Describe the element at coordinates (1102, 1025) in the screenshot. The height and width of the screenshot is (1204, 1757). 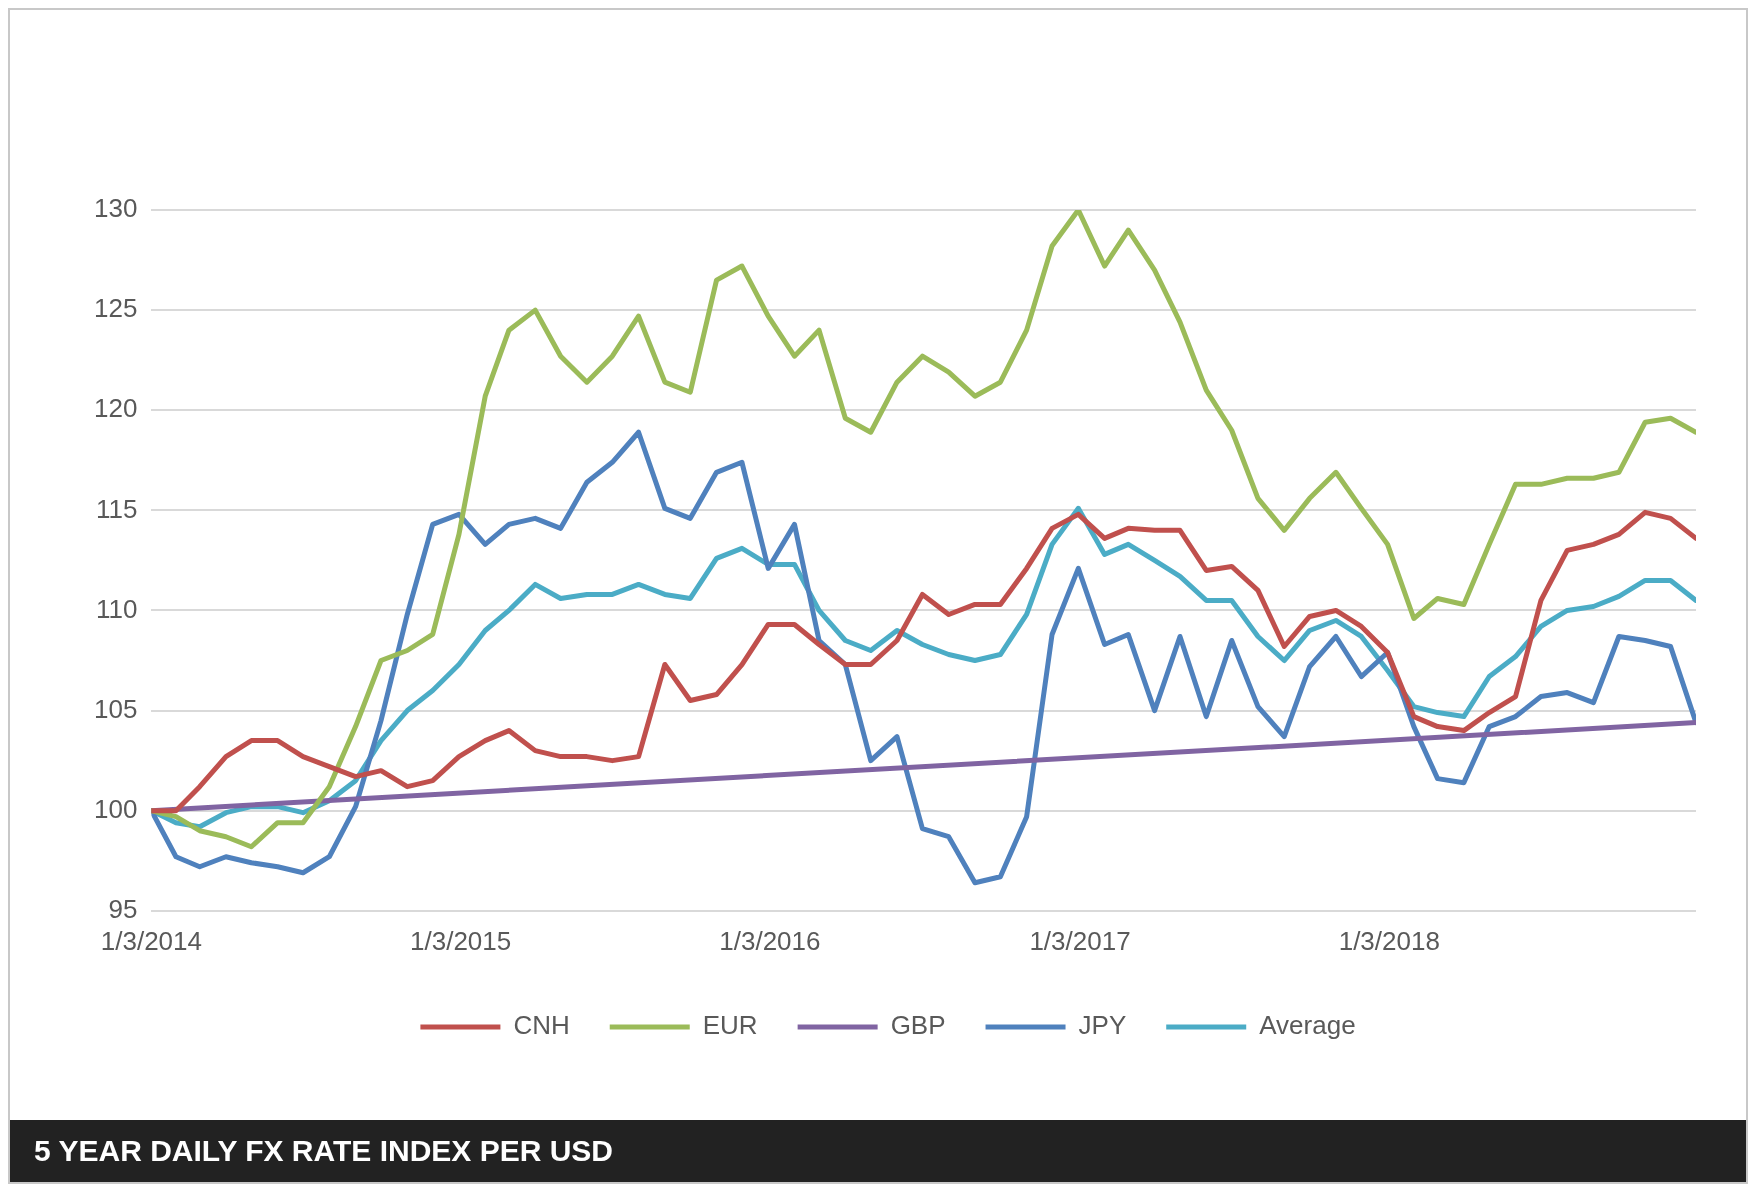
I see `legend-label: JPY` at that location.